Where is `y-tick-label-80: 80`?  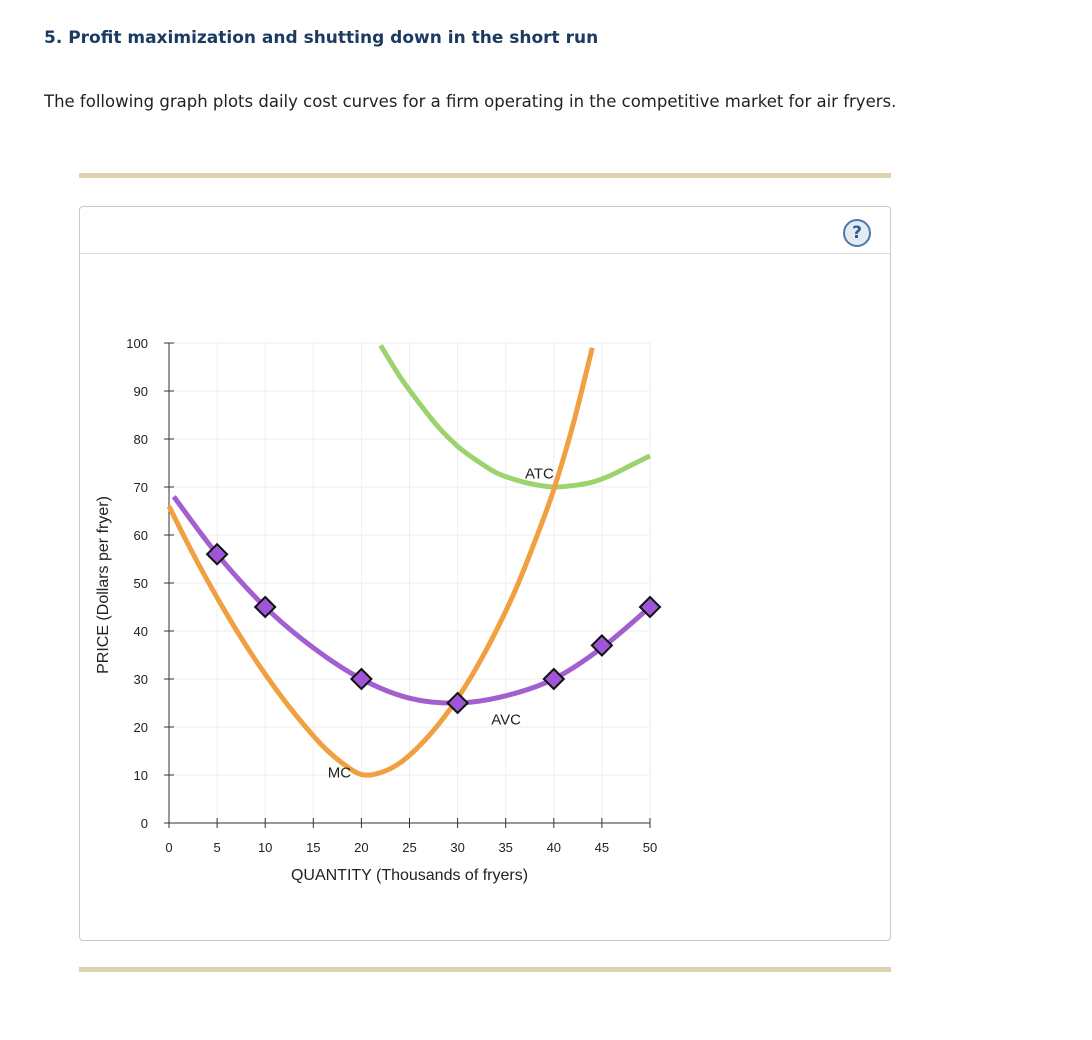 y-tick-label-80: 80 is located at coordinates (141, 439).